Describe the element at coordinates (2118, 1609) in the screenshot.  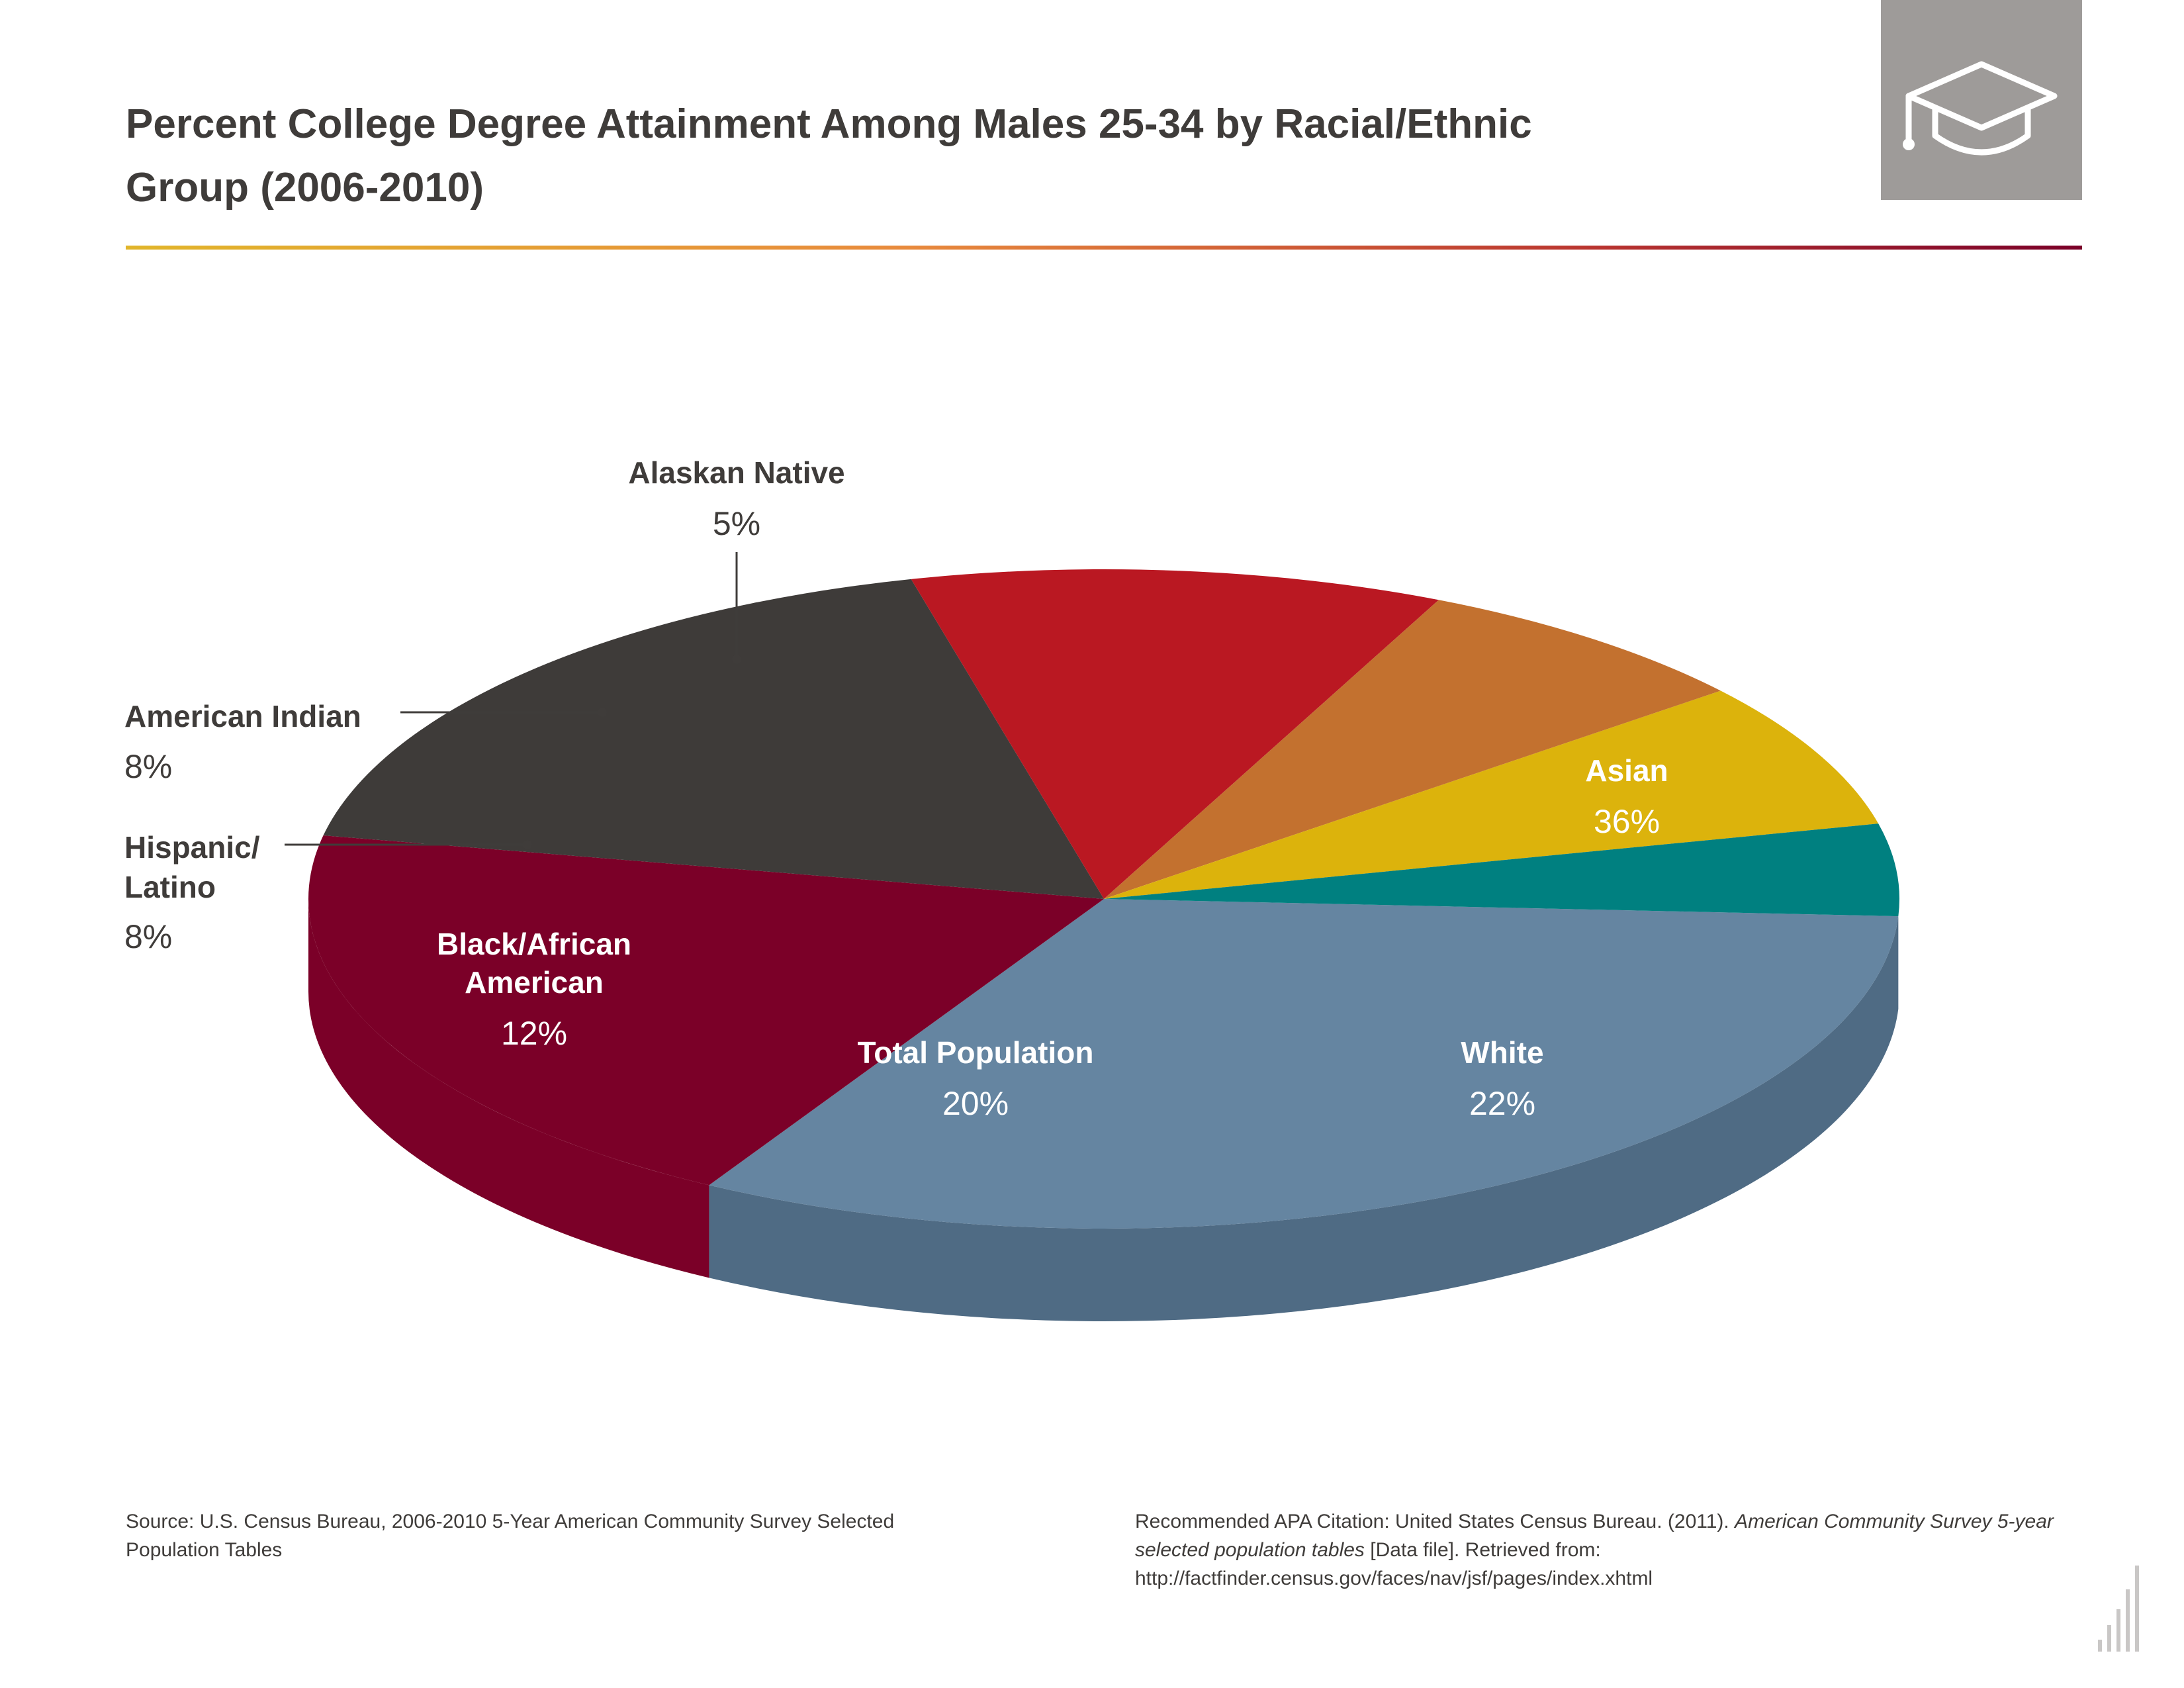
I see `bar-chart-logo-icon` at that location.